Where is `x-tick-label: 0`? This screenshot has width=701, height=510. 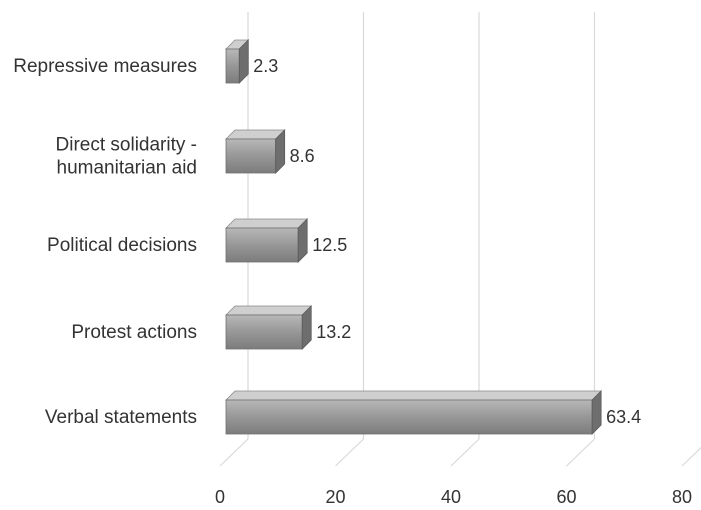 x-tick-label: 0 is located at coordinates (220, 497).